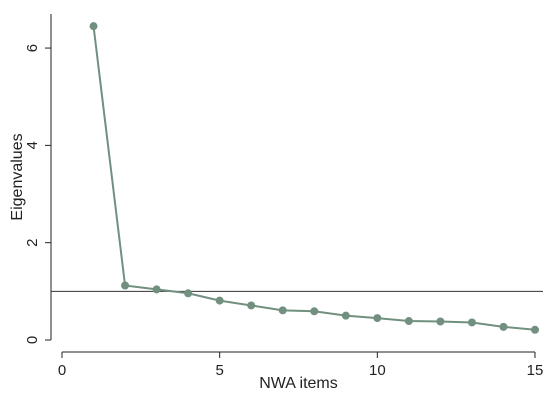 The width and height of the screenshot is (550, 400). Describe the element at coordinates (37, 194) in the screenshot. I see `y-axis-ticks: 0 2 4 6` at that location.